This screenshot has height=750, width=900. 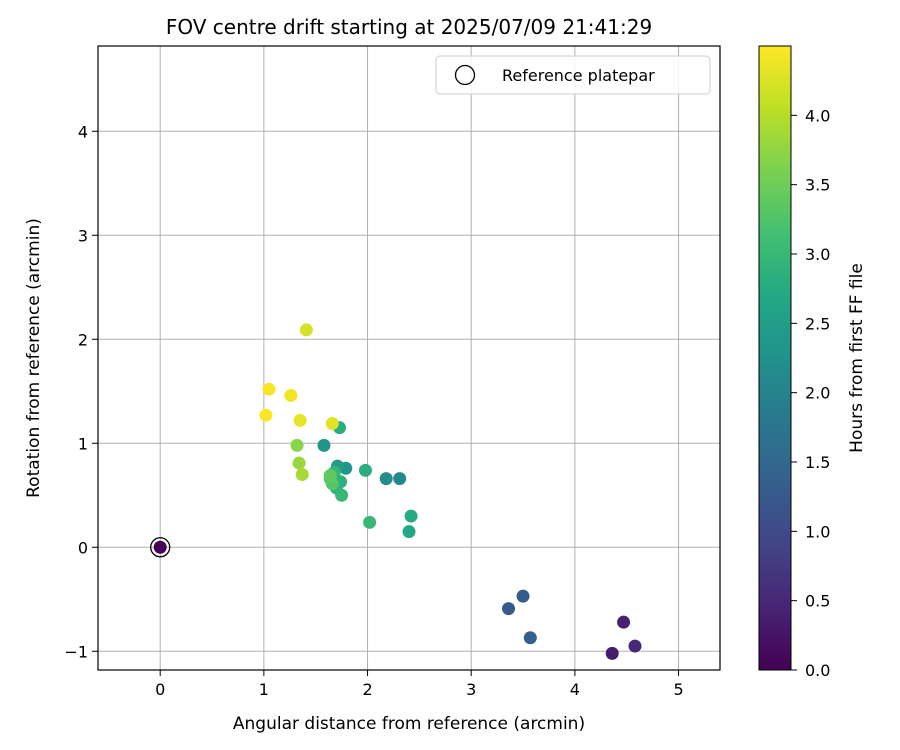 What do you see at coordinates (83, 131) in the screenshot?
I see `y-tick-label: 4` at bounding box center [83, 131].